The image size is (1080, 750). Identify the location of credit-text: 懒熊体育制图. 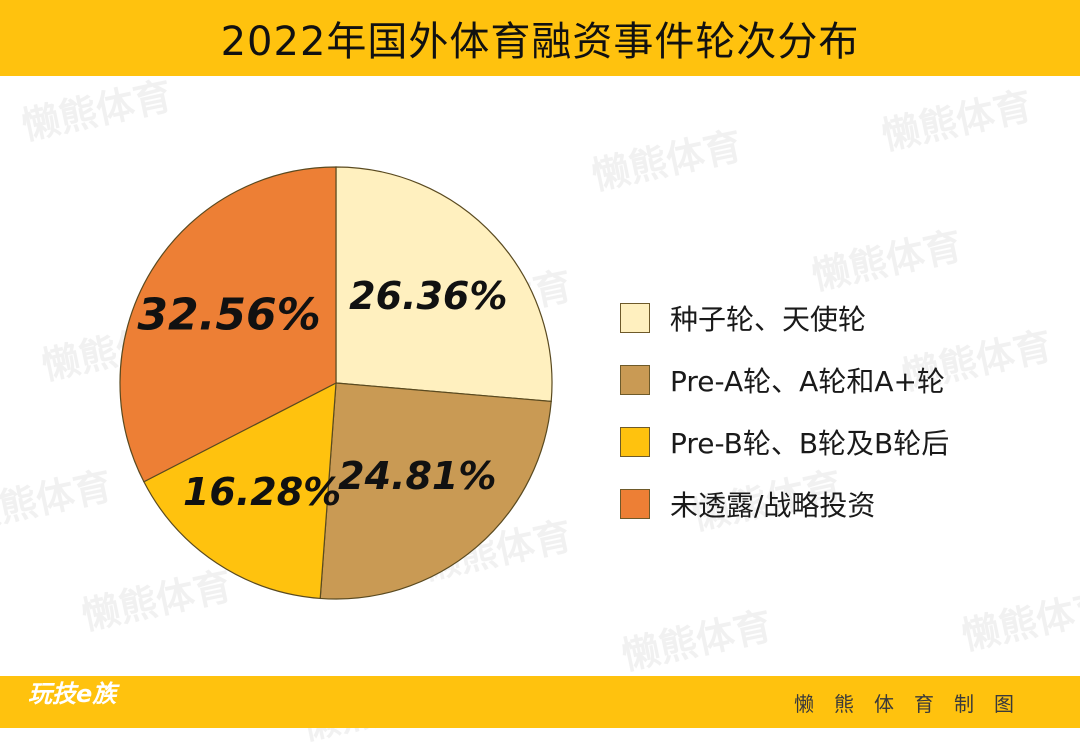
(914, 704).